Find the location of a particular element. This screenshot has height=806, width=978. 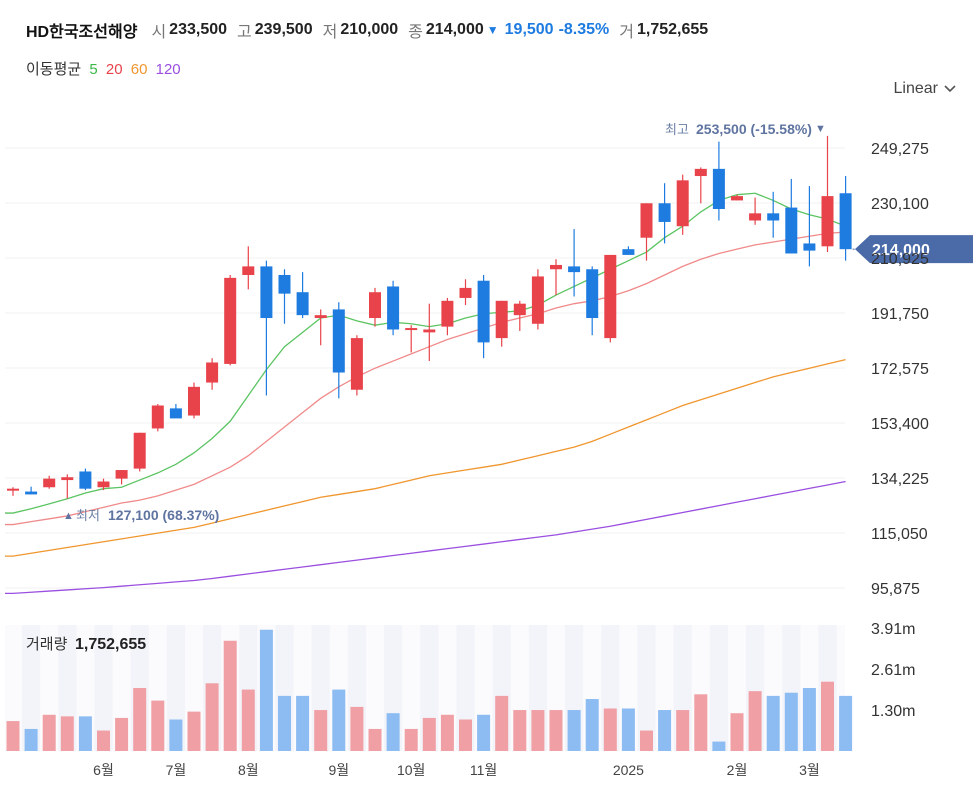

volume-panel-label: 거래량 is located at coordinates (47, 644).